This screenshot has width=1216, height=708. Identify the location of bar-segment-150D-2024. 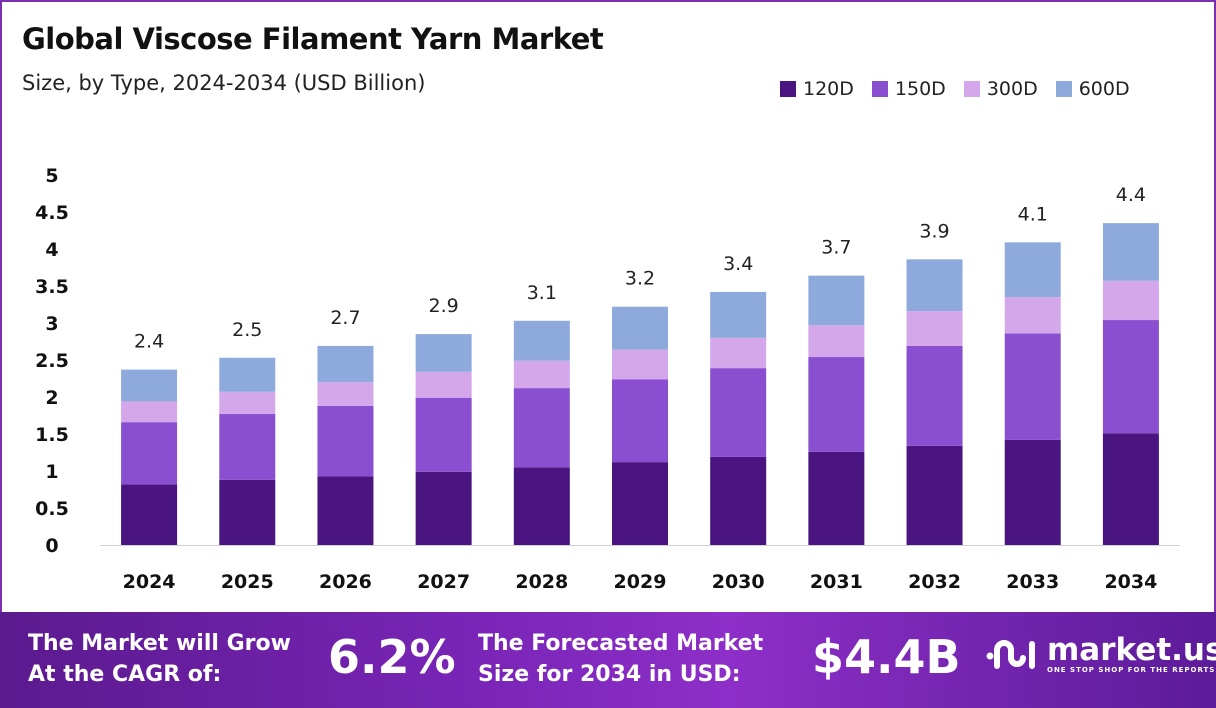
(149, 453).